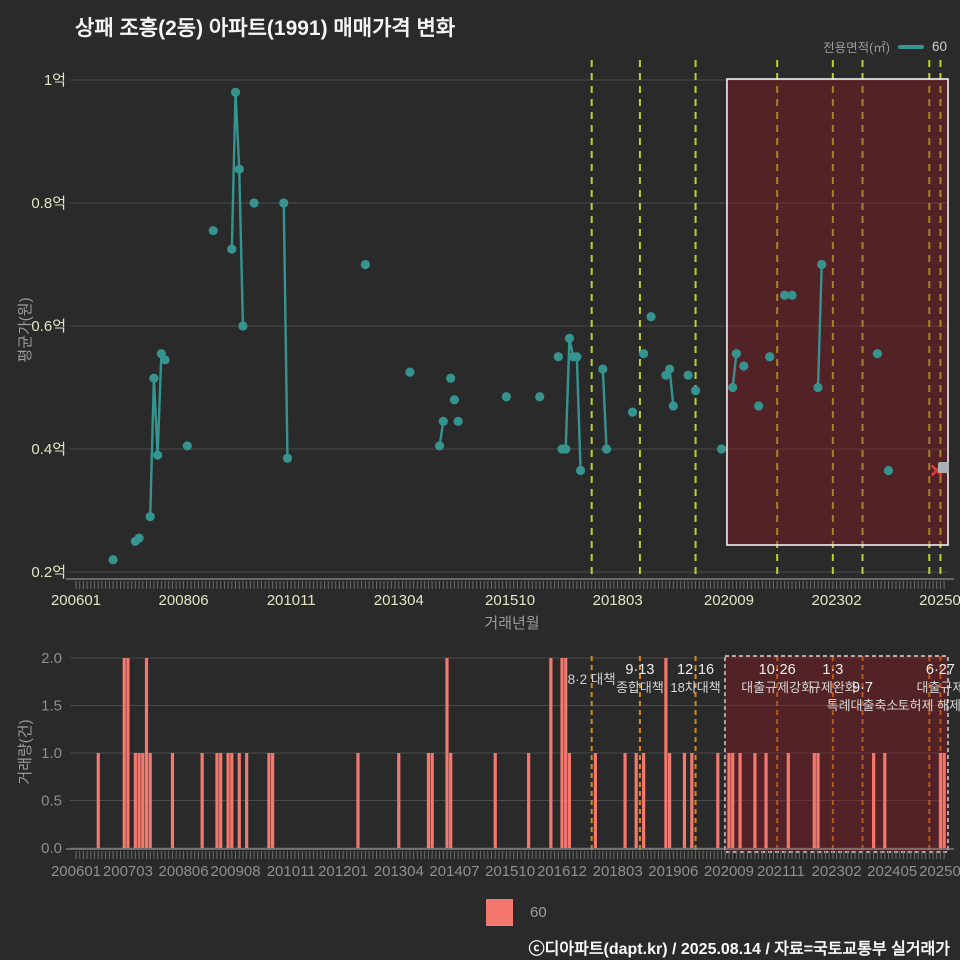  Describe the element at coordinates (939, 46) in the screenshot. I see `legend-series-60: 60` at that location.